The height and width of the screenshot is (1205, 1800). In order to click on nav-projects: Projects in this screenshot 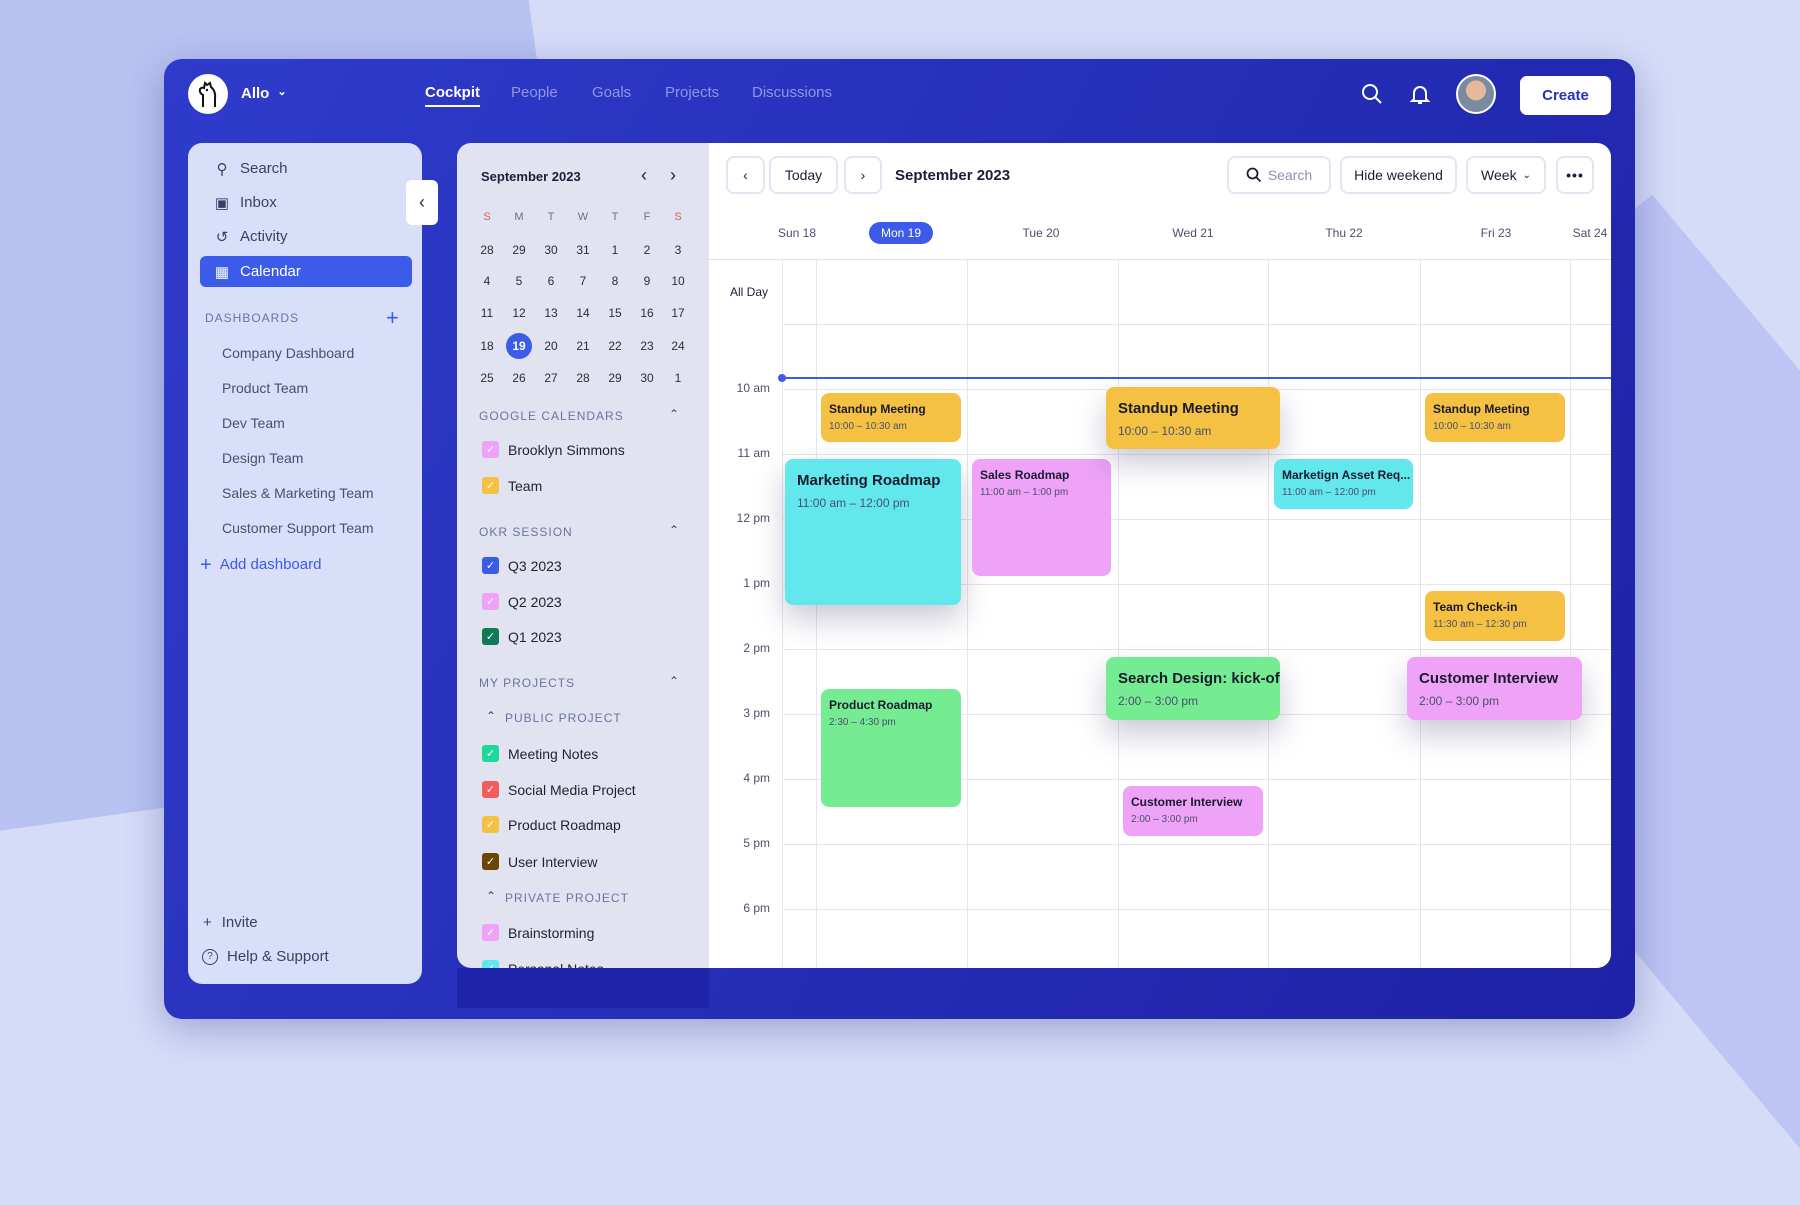, I will do `click(692, 92)`.